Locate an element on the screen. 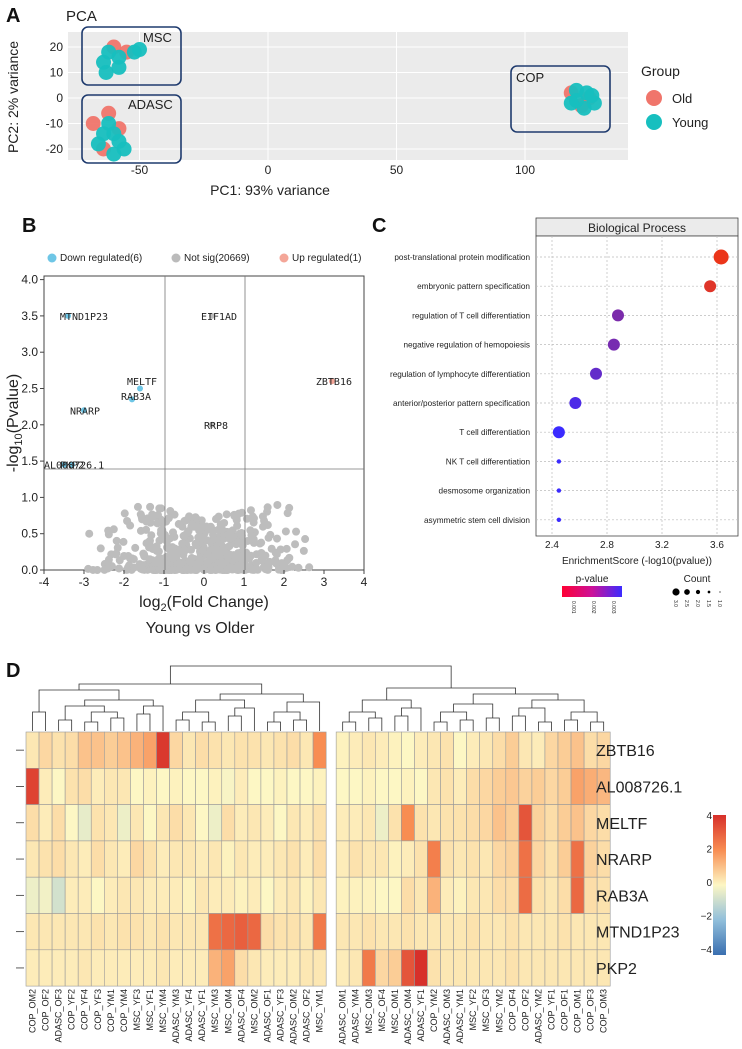 This screenshot has width=742, height=1049. volcano-legend-marker is located at coordinates (176, 258).